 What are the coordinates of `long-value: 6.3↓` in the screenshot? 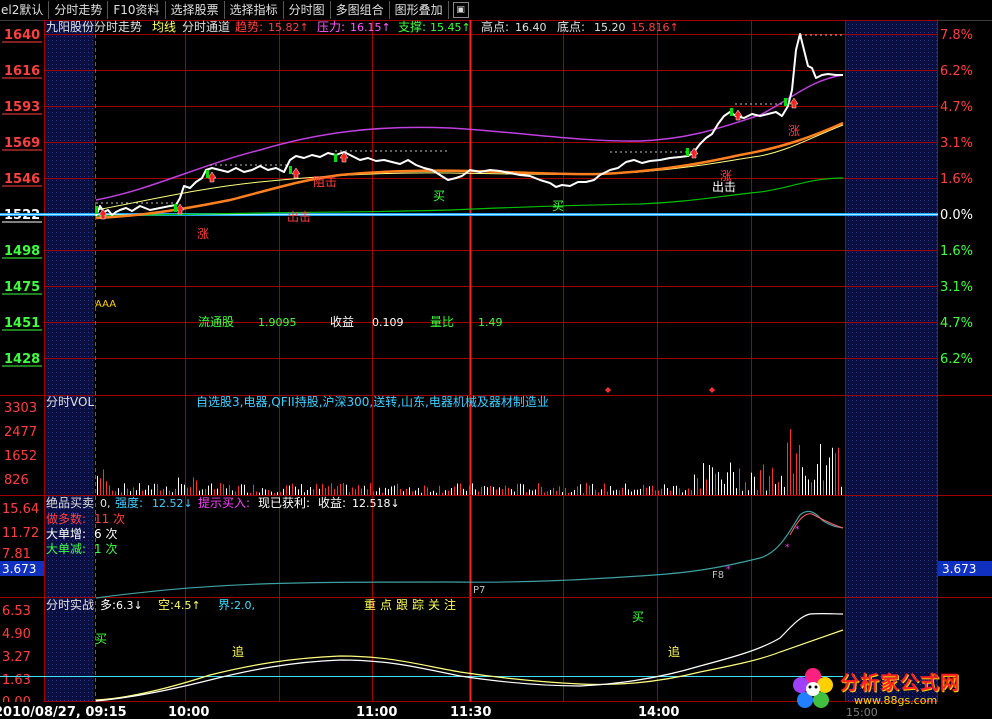 It's located at (129, 605).